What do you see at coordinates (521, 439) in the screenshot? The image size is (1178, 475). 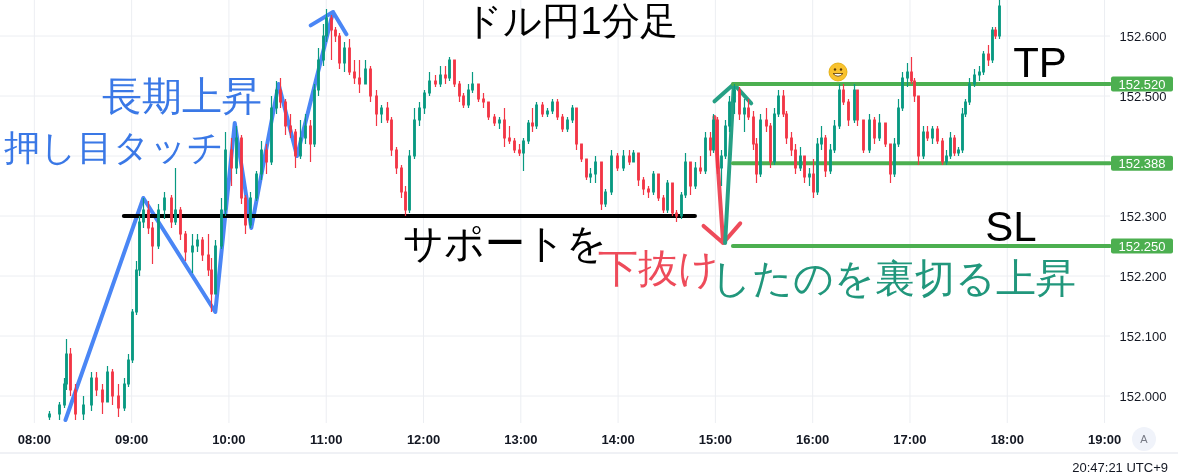 I see `x-tick-label: 13:00` at bounding box center [521, 439].